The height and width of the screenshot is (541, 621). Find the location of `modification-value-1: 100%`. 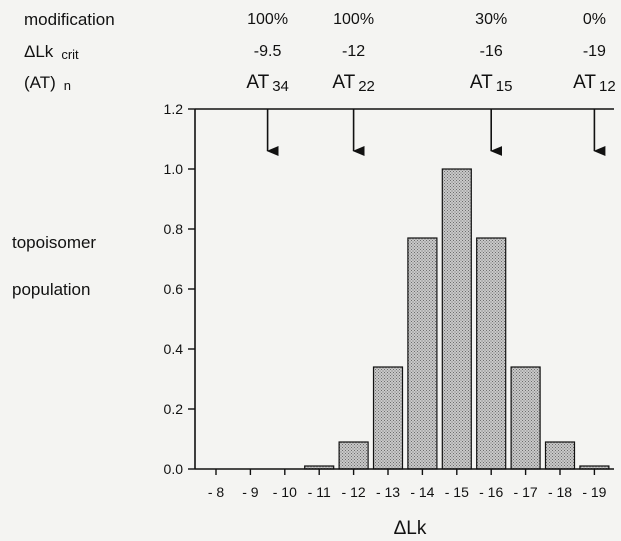

modification-value-1: 100% is located at coordinates (354, 19).